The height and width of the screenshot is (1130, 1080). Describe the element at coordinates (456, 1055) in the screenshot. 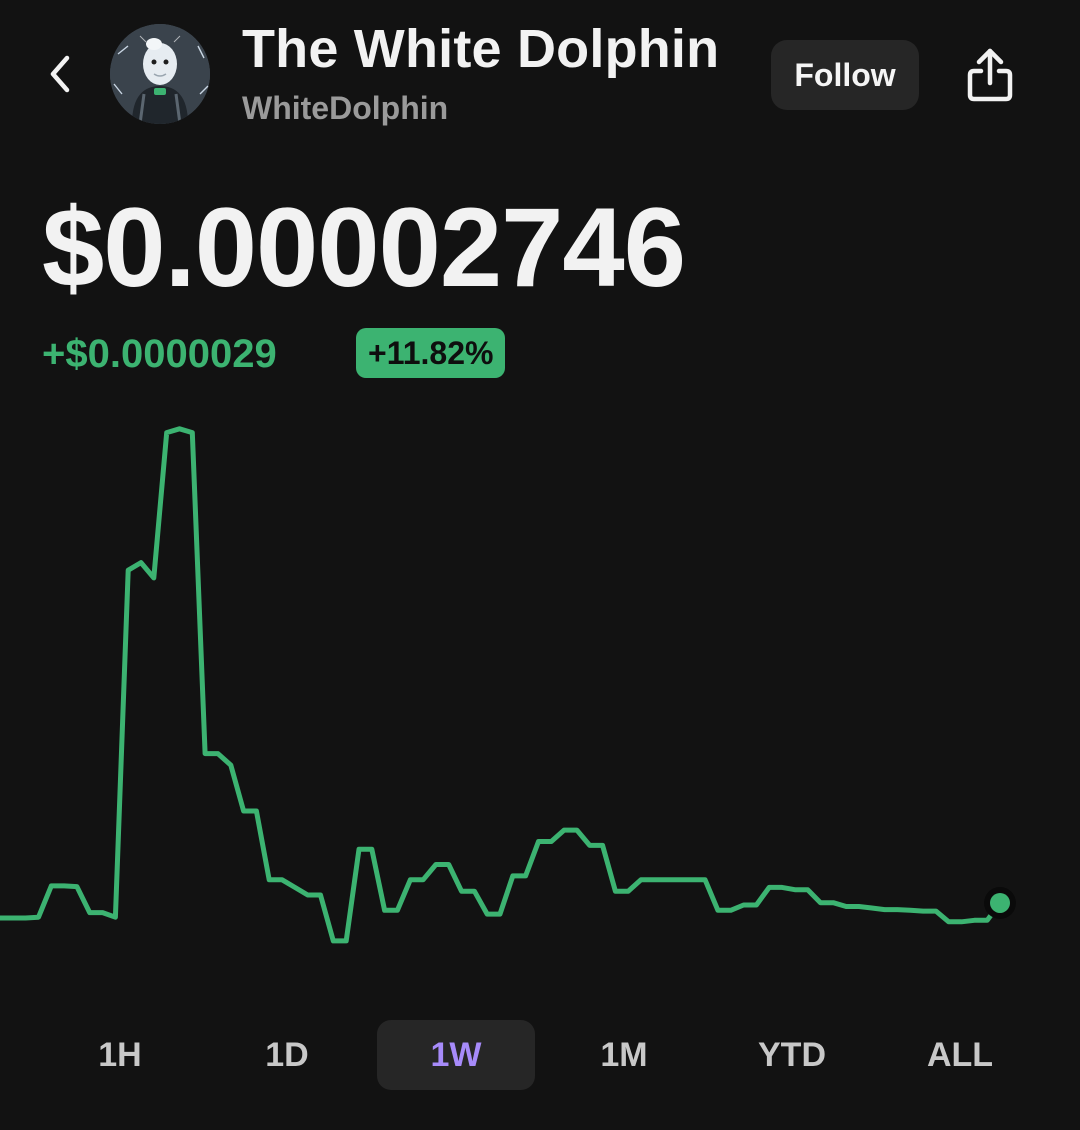

I see `range-tab-1w: 1W` at that location.